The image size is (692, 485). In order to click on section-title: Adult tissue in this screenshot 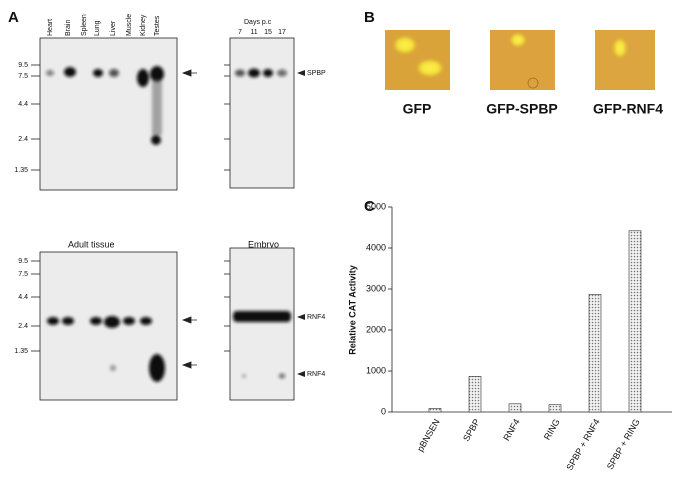, I will do `click(91, 244)`.